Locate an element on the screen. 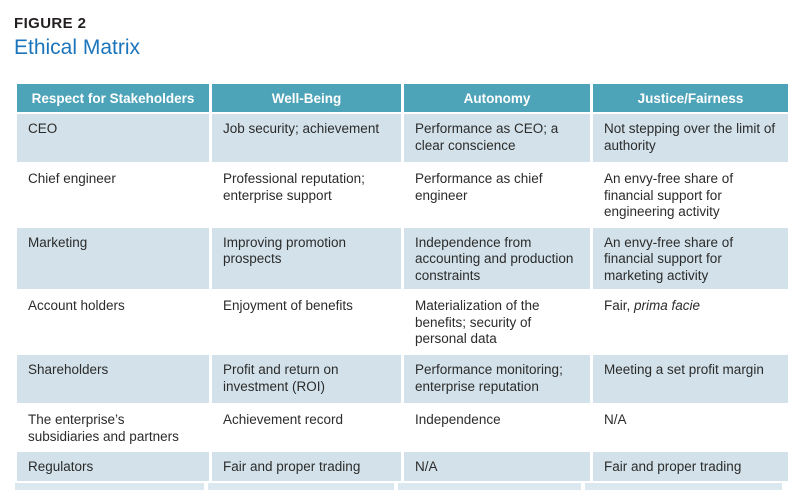  cell-stakeholder: Chief engineer is located at coordinates (113, 195).